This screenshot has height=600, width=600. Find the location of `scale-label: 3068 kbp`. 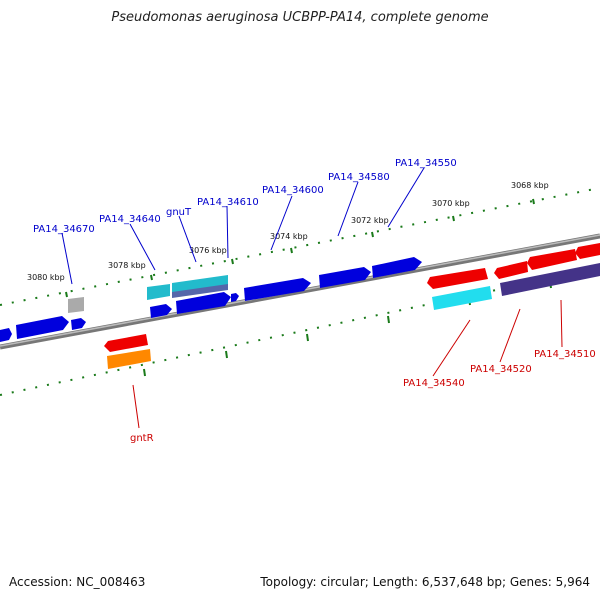

scale-label: 3068 kbp is located at coordinates (530, 185).